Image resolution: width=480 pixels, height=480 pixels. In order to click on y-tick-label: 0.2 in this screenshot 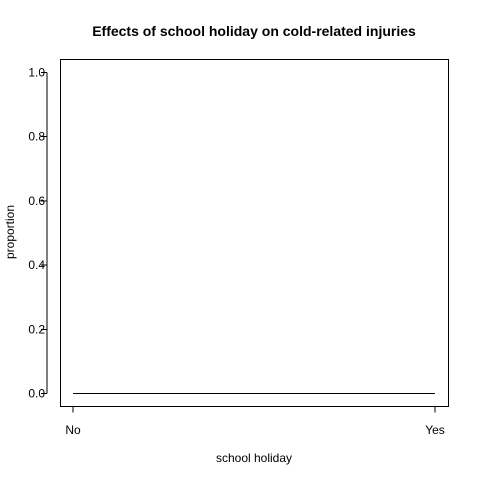, I will do `click(36, 329)`.